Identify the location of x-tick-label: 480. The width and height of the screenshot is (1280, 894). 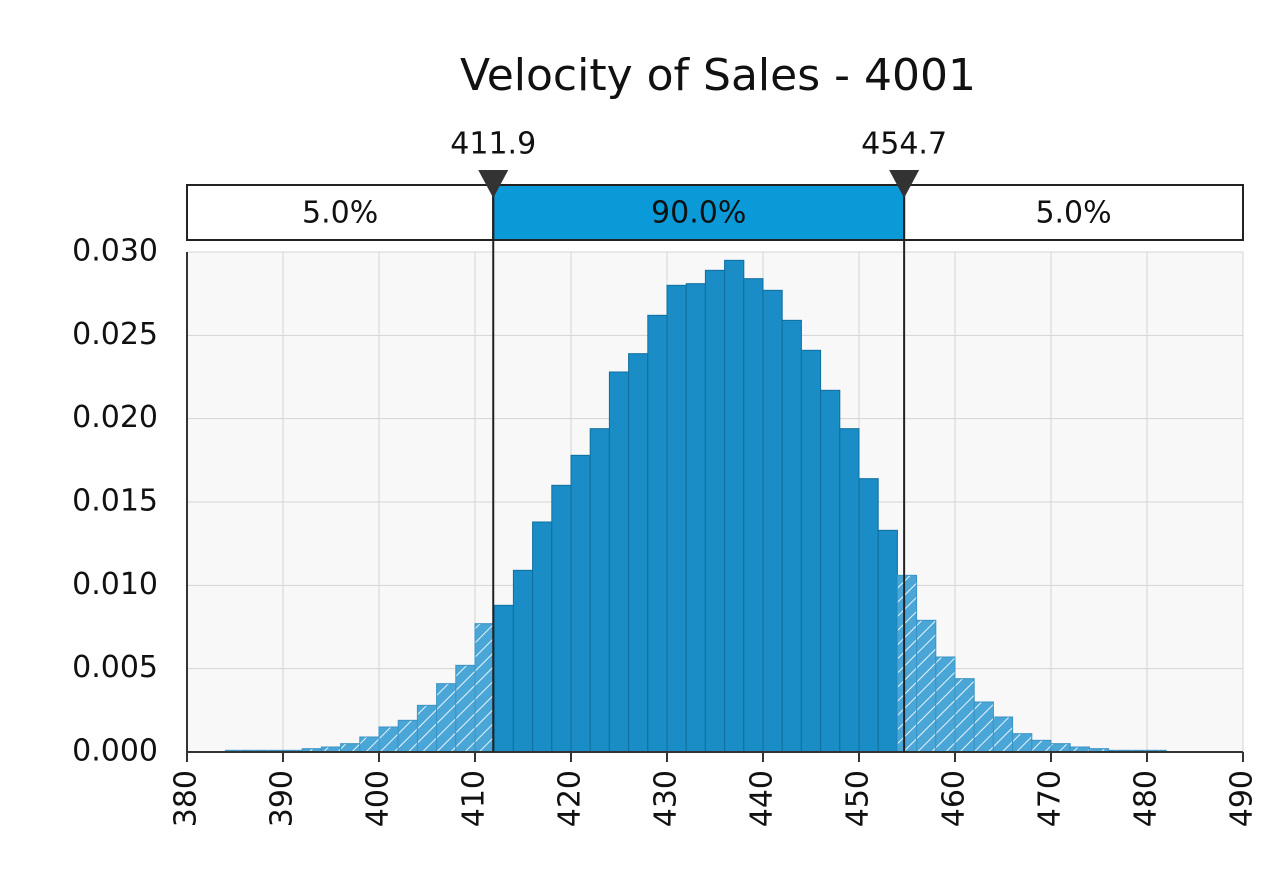
(1146, 798).